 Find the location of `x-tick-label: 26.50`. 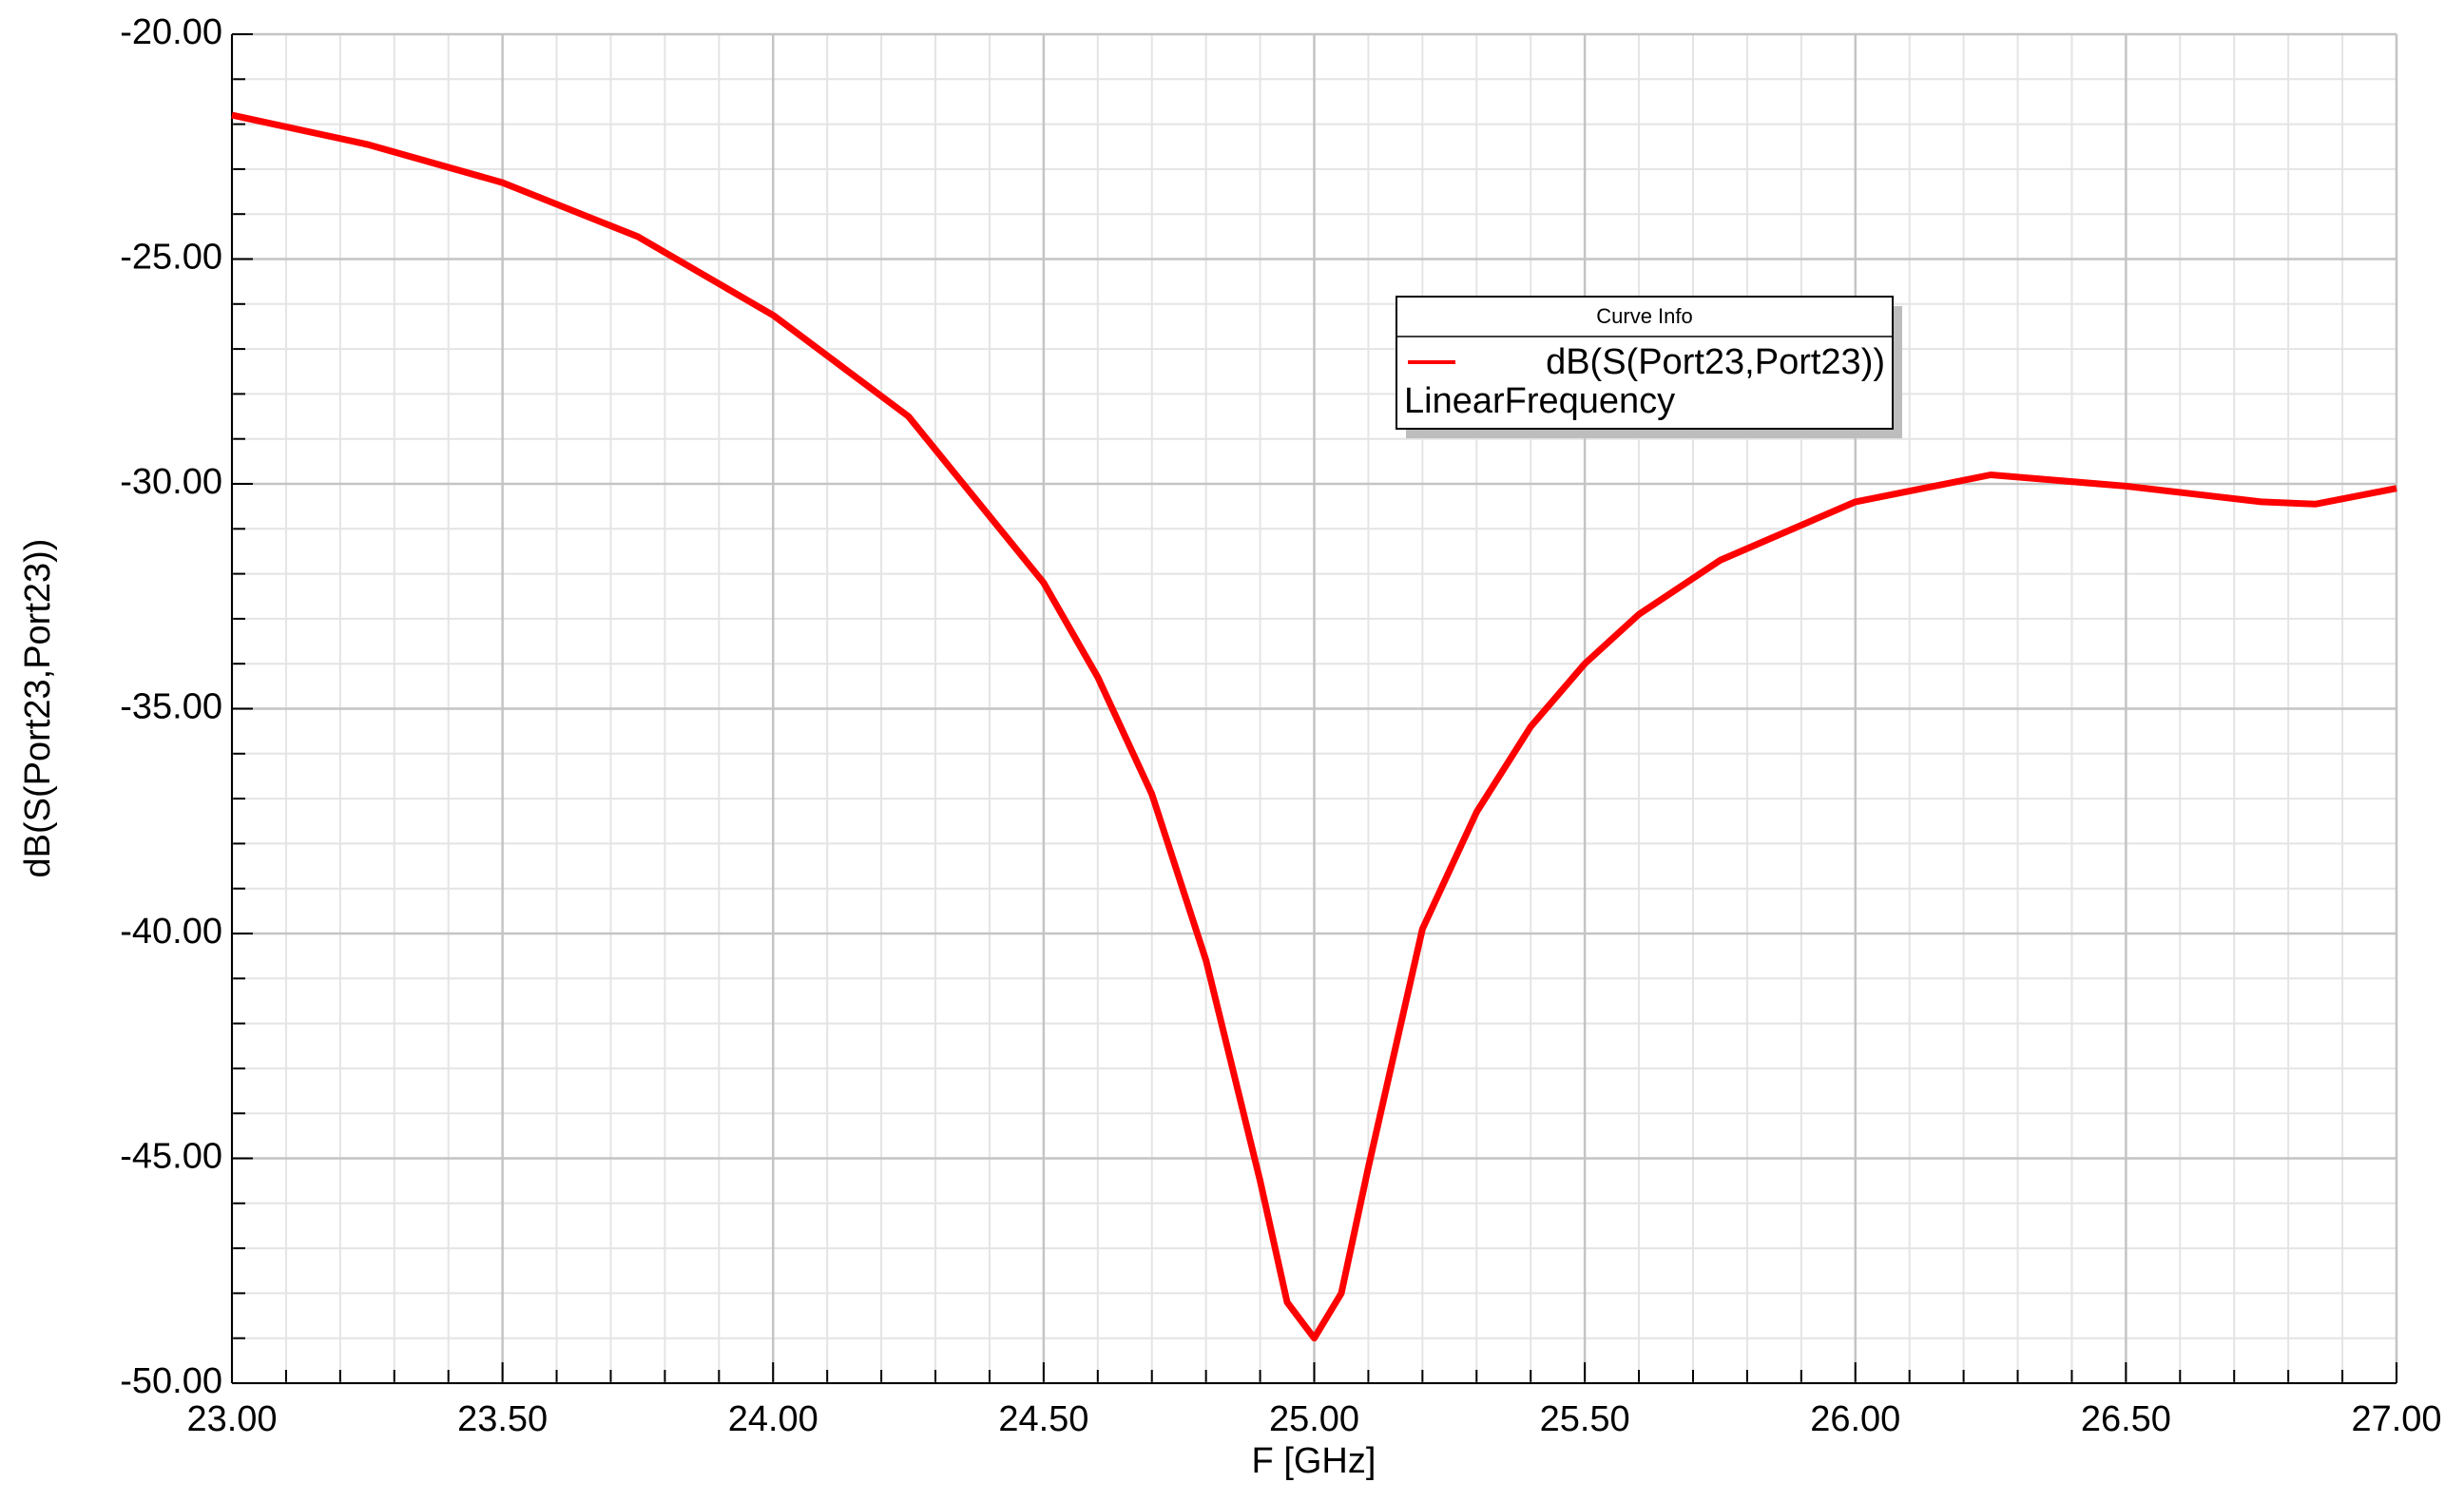

x-tick-label: 26.50 is located at coordinates (2126, 1419).